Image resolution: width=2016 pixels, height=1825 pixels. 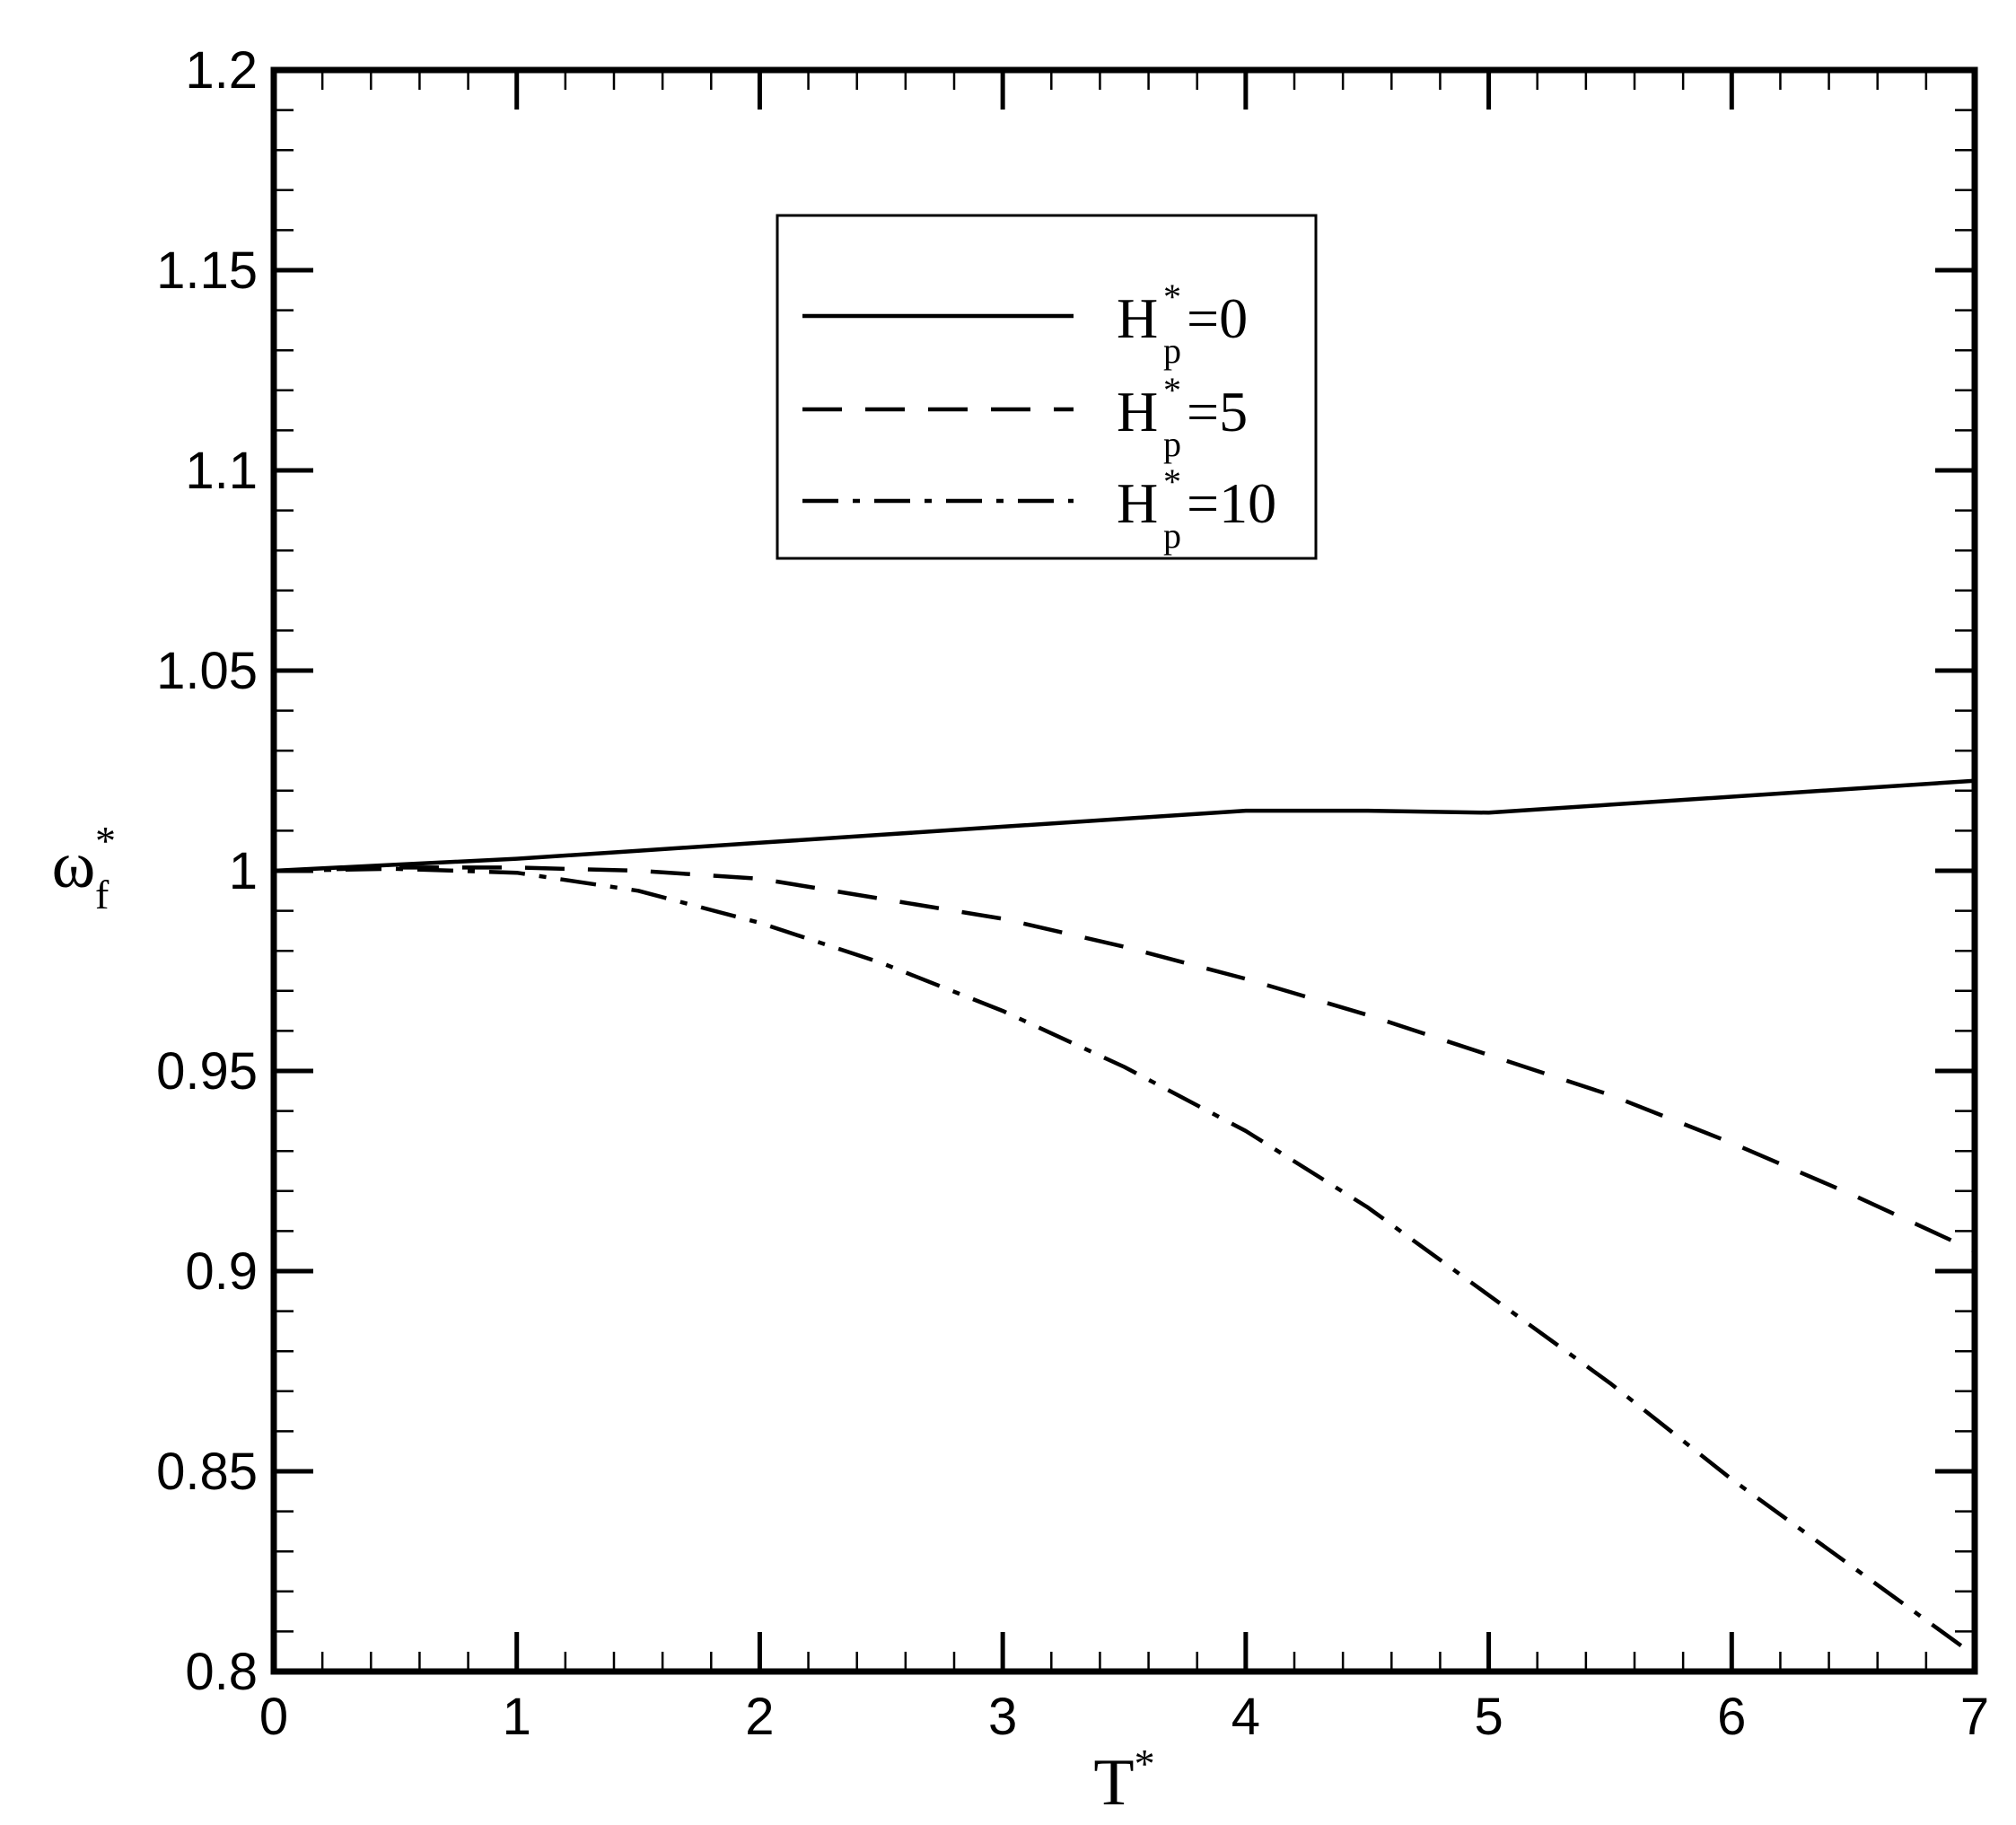 What do you see at coordinates (1182, 417) in the screenshot?
I see `legend-label: H * p=5` at bounding box center [1182, 417].